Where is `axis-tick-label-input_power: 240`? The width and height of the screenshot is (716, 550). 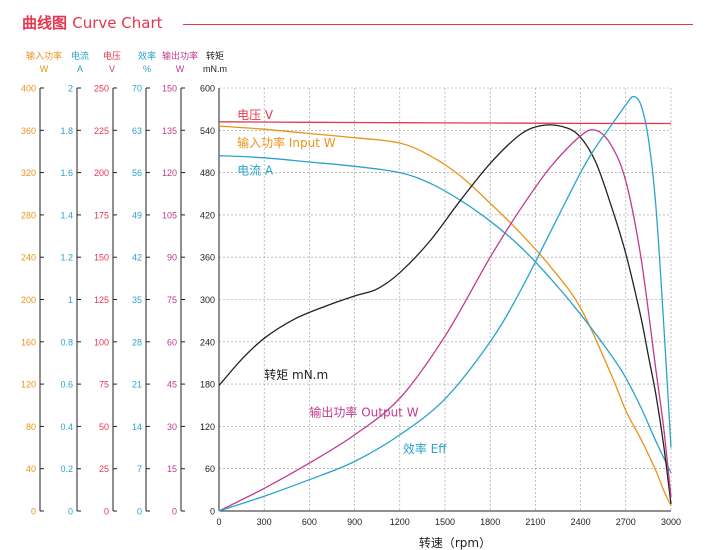
axis-tick-label-input_power: 240 is located at coordinates (28, 258).